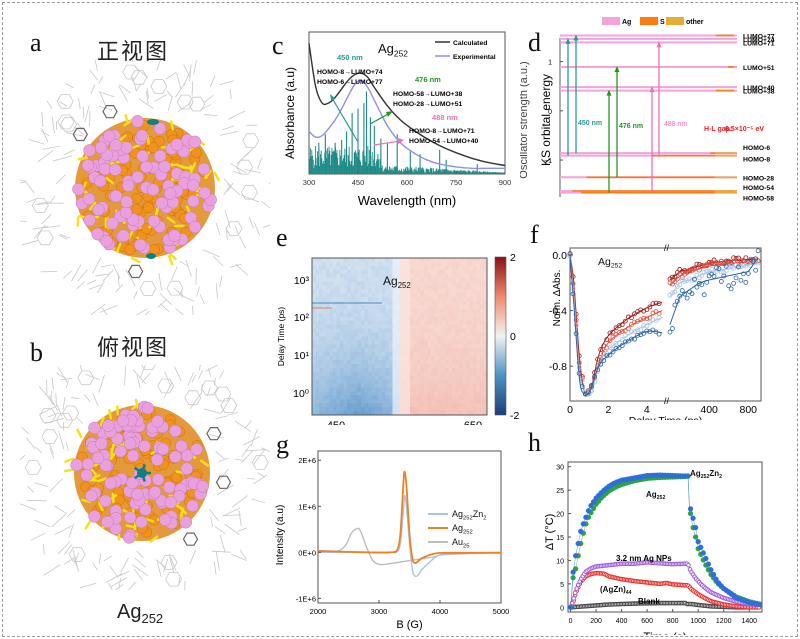 The width and height of the screenshot is (800, 639). I want to click on y-tick-label: 5, so click(562, 585).